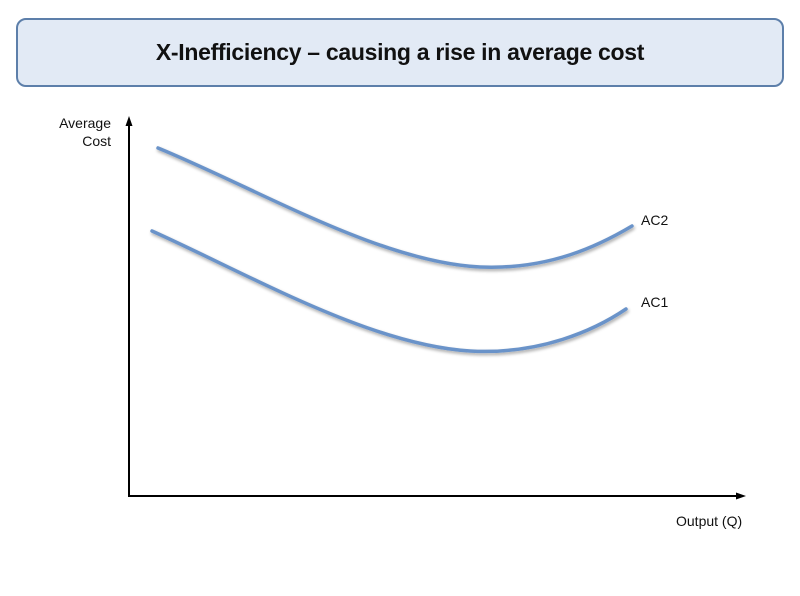 This screenshot has width=800, height=596. I want to click on ac1-label: AC1, so click(655, 302).